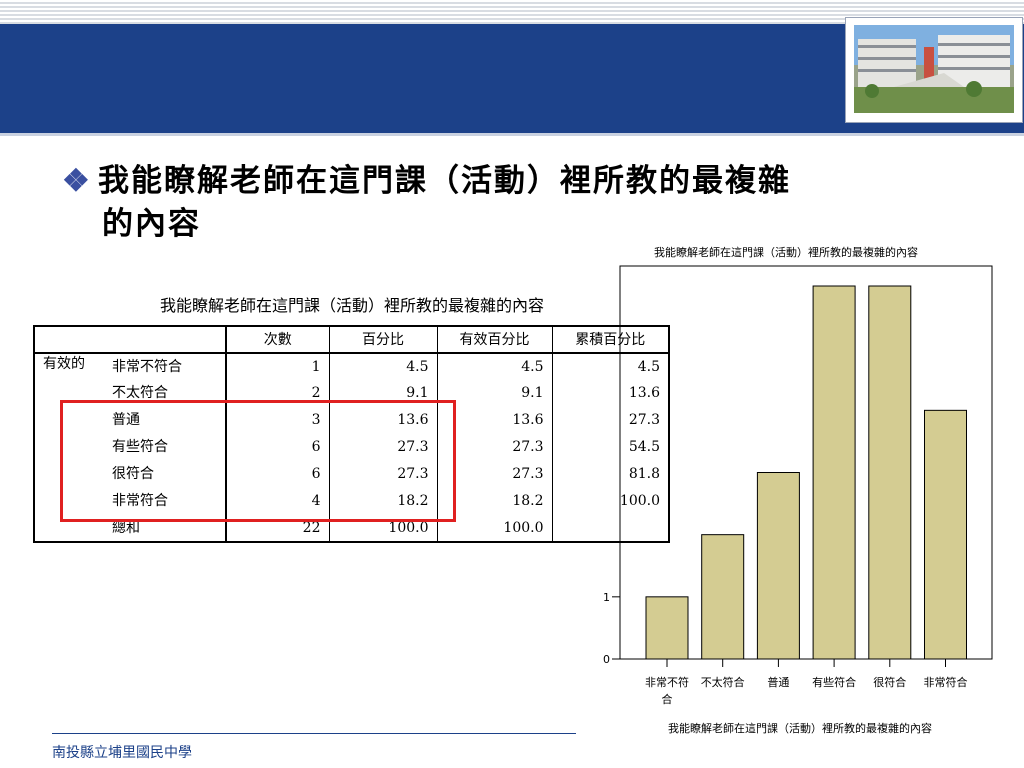 The height and width of the screenshot is (768, 1024). What do you see at coordinates (606, 659) in the screenshot?
I see `y-tick-label-0: 0` at bounding box center [606, 659].